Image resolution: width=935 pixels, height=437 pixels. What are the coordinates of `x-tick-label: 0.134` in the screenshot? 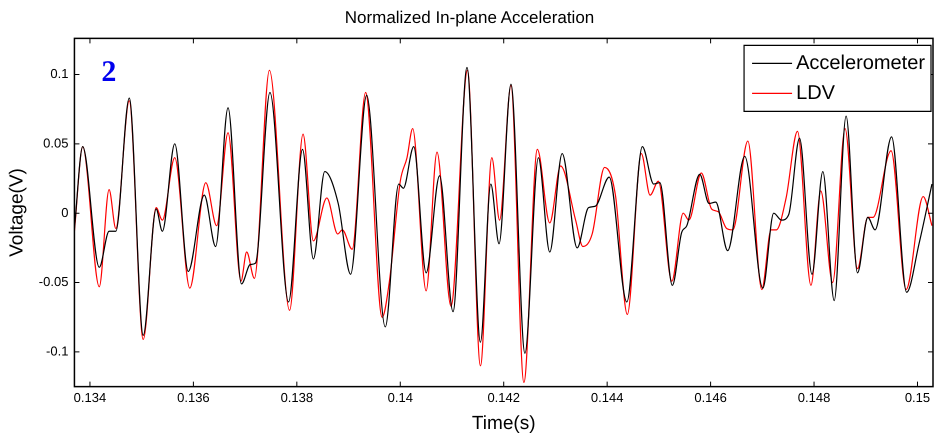 It's located at (90, 397).